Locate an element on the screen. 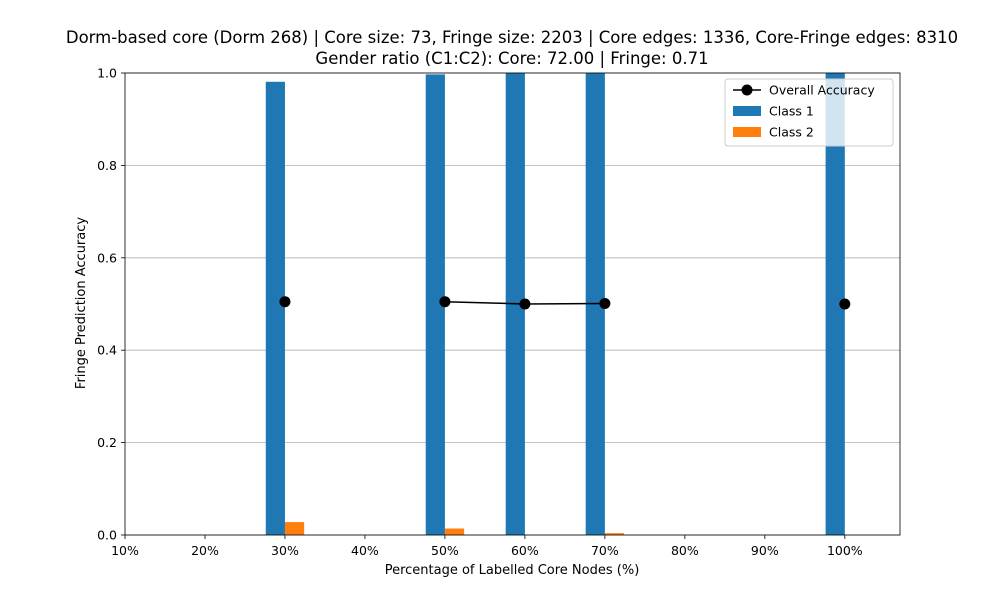 This screenshot has height=604, width=1000. x-tick-label: 100% is located at coordinates (845, 550).